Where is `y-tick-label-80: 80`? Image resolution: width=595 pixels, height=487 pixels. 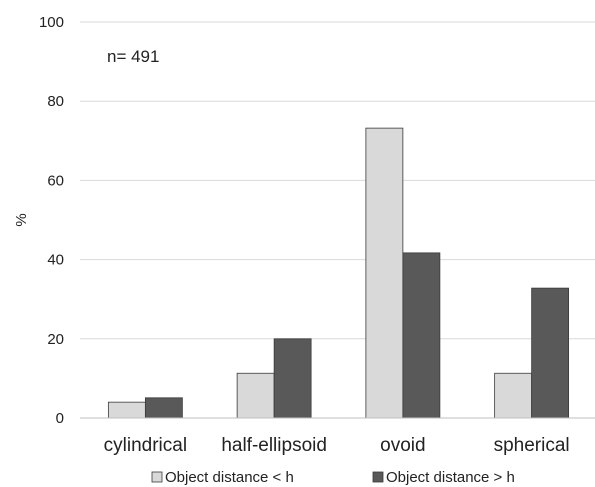
y-tick-label-80: 80 is located at coordinates (55, 101).